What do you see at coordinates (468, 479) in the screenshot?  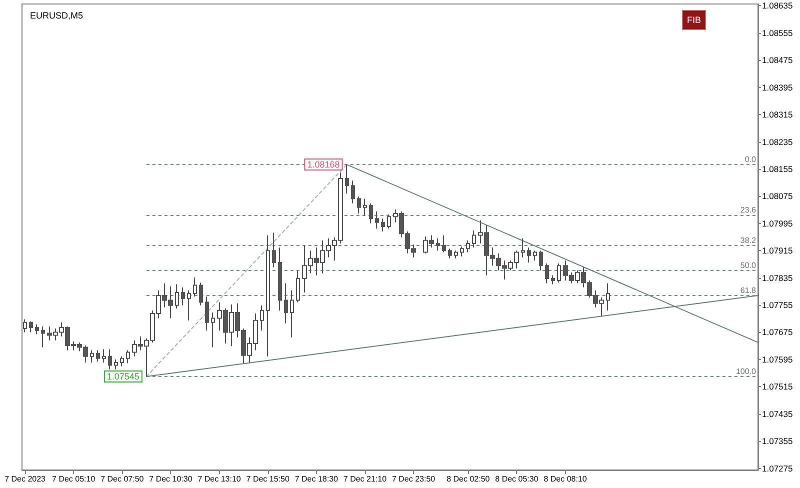 I see `x-tick-label: 8 Dec 02:50` at bounding box center [468, 479].